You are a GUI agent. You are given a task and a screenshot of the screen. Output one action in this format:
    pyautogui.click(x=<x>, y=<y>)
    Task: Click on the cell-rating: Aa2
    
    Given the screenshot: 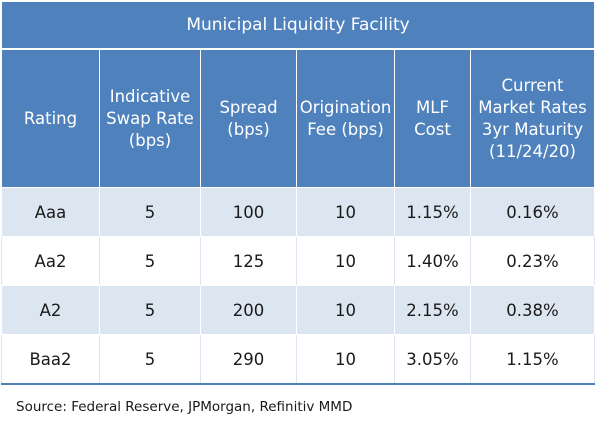 What is the action you would take?
    pyautogui.click(x=50, y=261)
    